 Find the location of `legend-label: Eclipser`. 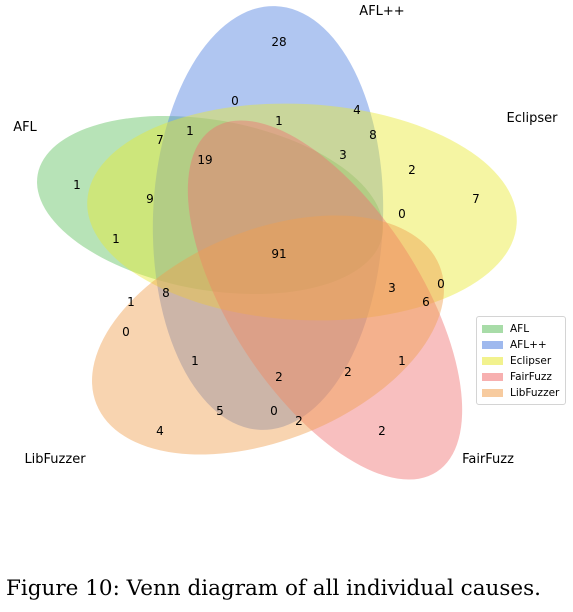

legend-label: Eclipser is located at coordinates (531, 361).